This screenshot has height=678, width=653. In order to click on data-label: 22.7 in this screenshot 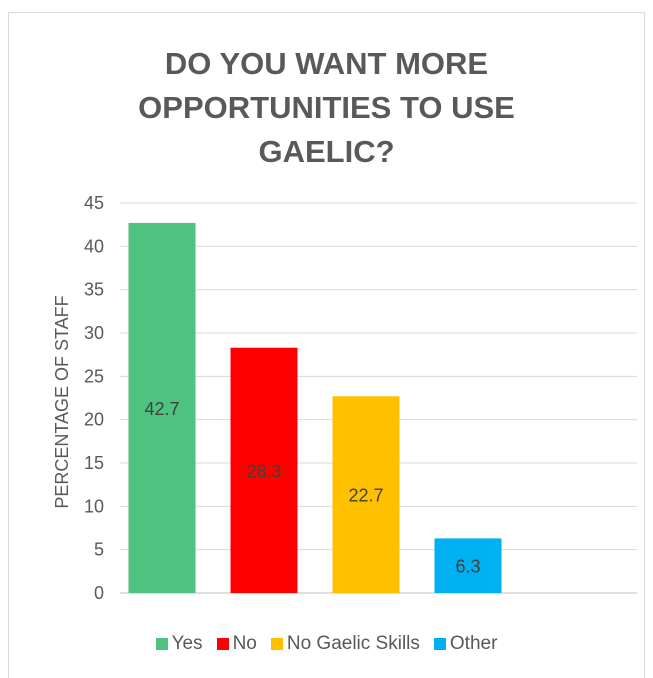, I will do `click(365, 496)`.